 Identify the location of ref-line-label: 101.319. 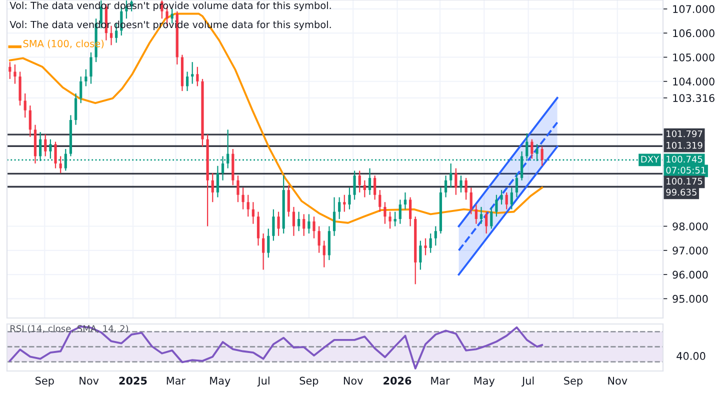
(684, 145).